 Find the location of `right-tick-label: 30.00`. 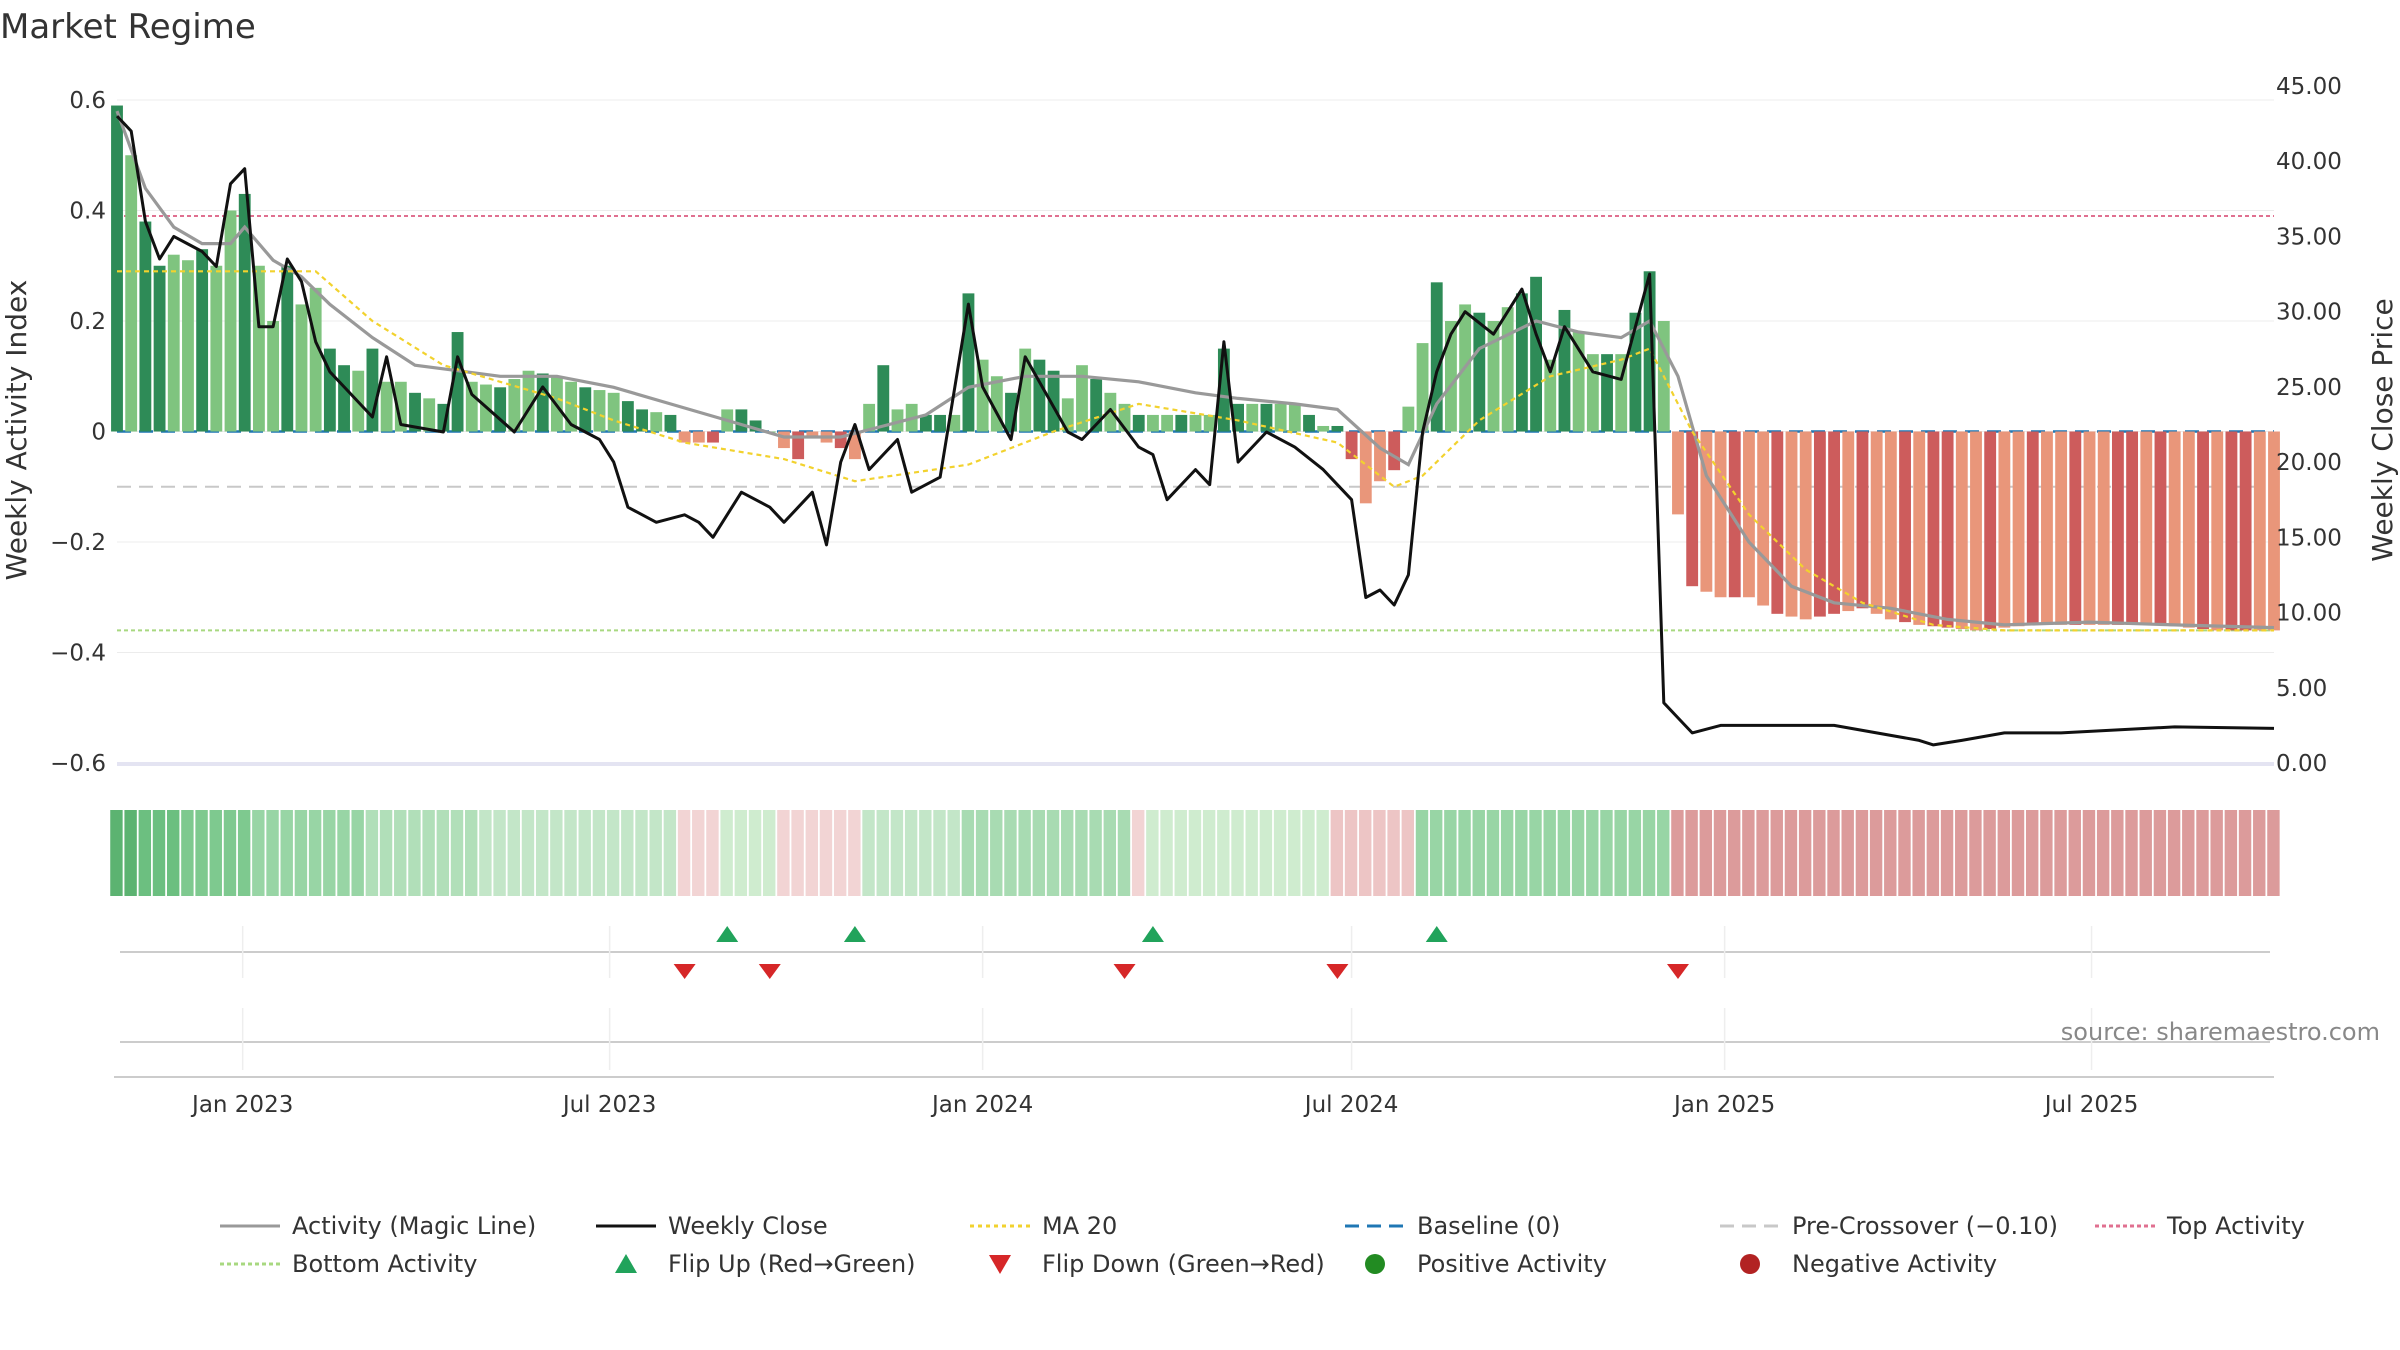

right-tick-label: 30.00 is located at coordinates (2309, 313).